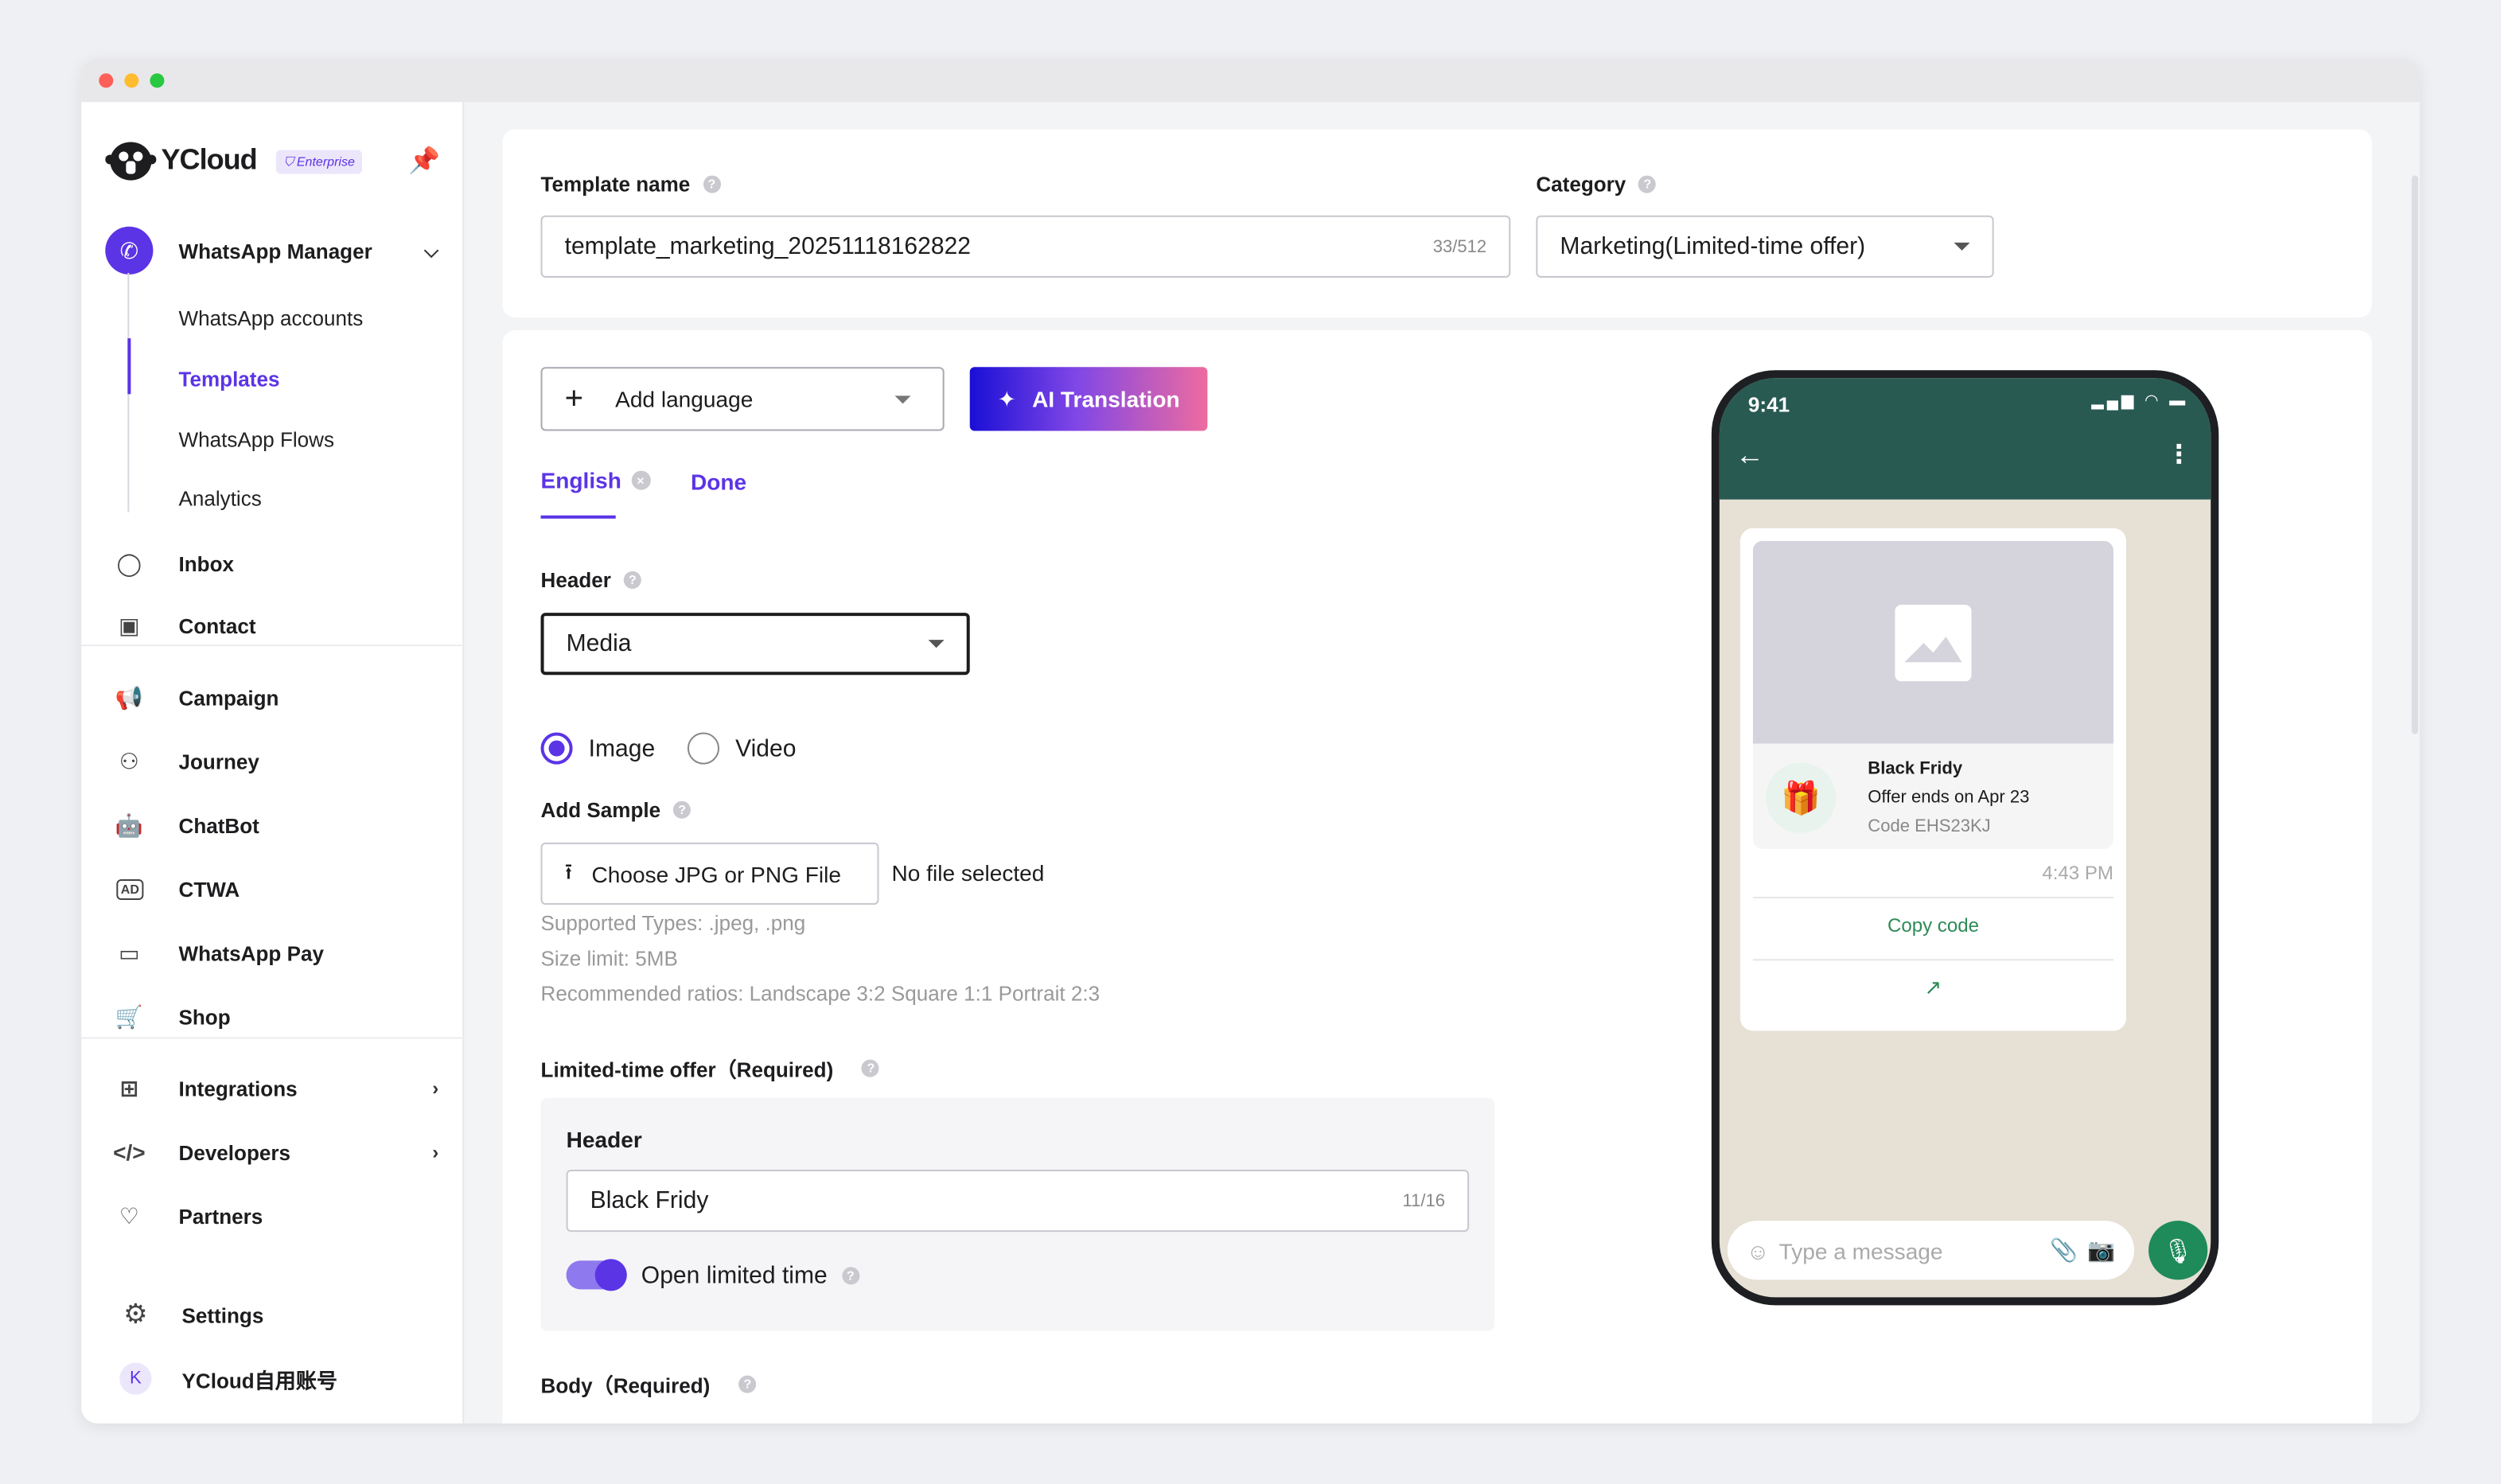 This screenshot has width=2501, height=1484. I want to click on template-name-input: template_marketing_20251118162822 33/512, so click(1025, 246).